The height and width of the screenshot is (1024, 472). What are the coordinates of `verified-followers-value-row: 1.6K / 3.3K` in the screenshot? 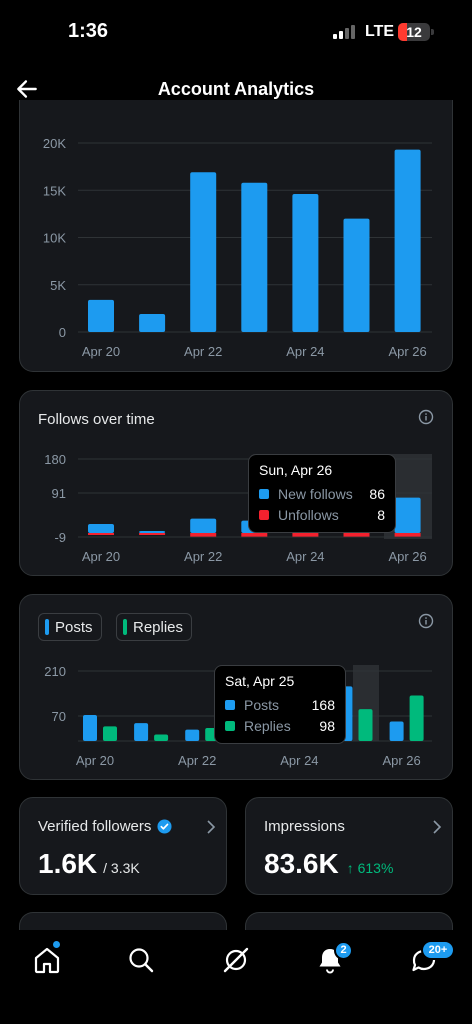 It's located at (89, 864).